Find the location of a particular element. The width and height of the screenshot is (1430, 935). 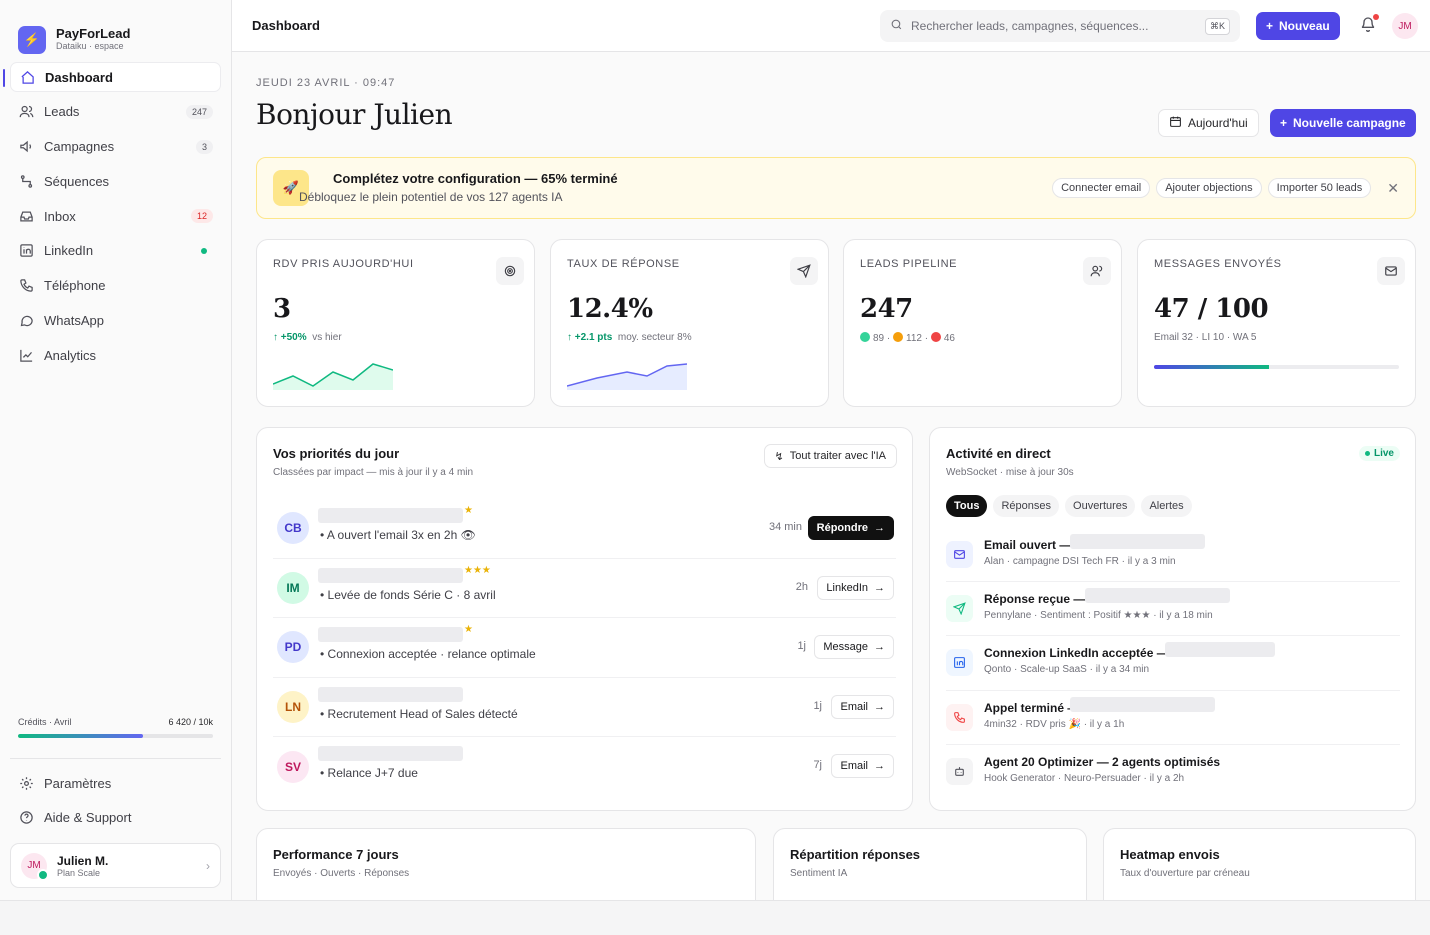

messages-progress-fill is located at coordinates (1212, 367).